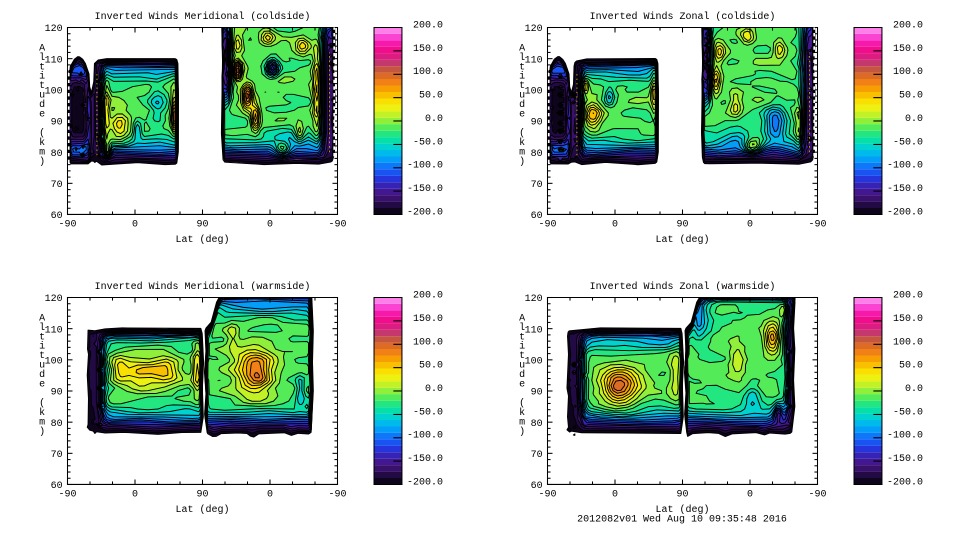  Describe the element at coordinates (682, 519) in the screenshot. I see `svg-text:2012082v01 Wed Aug 10 09:35:48: 2012082v01 Wed Aug 10 09:35:48 2016` at that location.